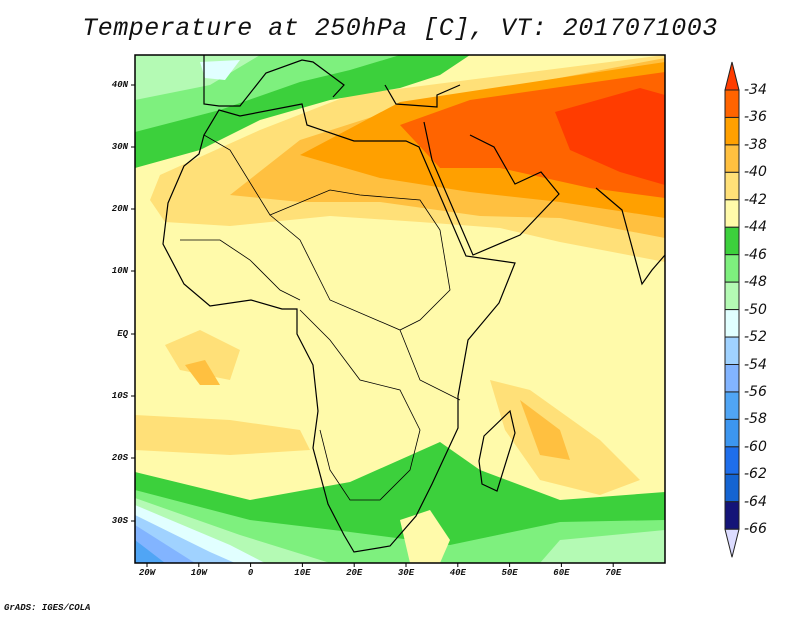 This screenshot has width=800, height=618. I want to click on lon-label: 30E, so click(406, 573).